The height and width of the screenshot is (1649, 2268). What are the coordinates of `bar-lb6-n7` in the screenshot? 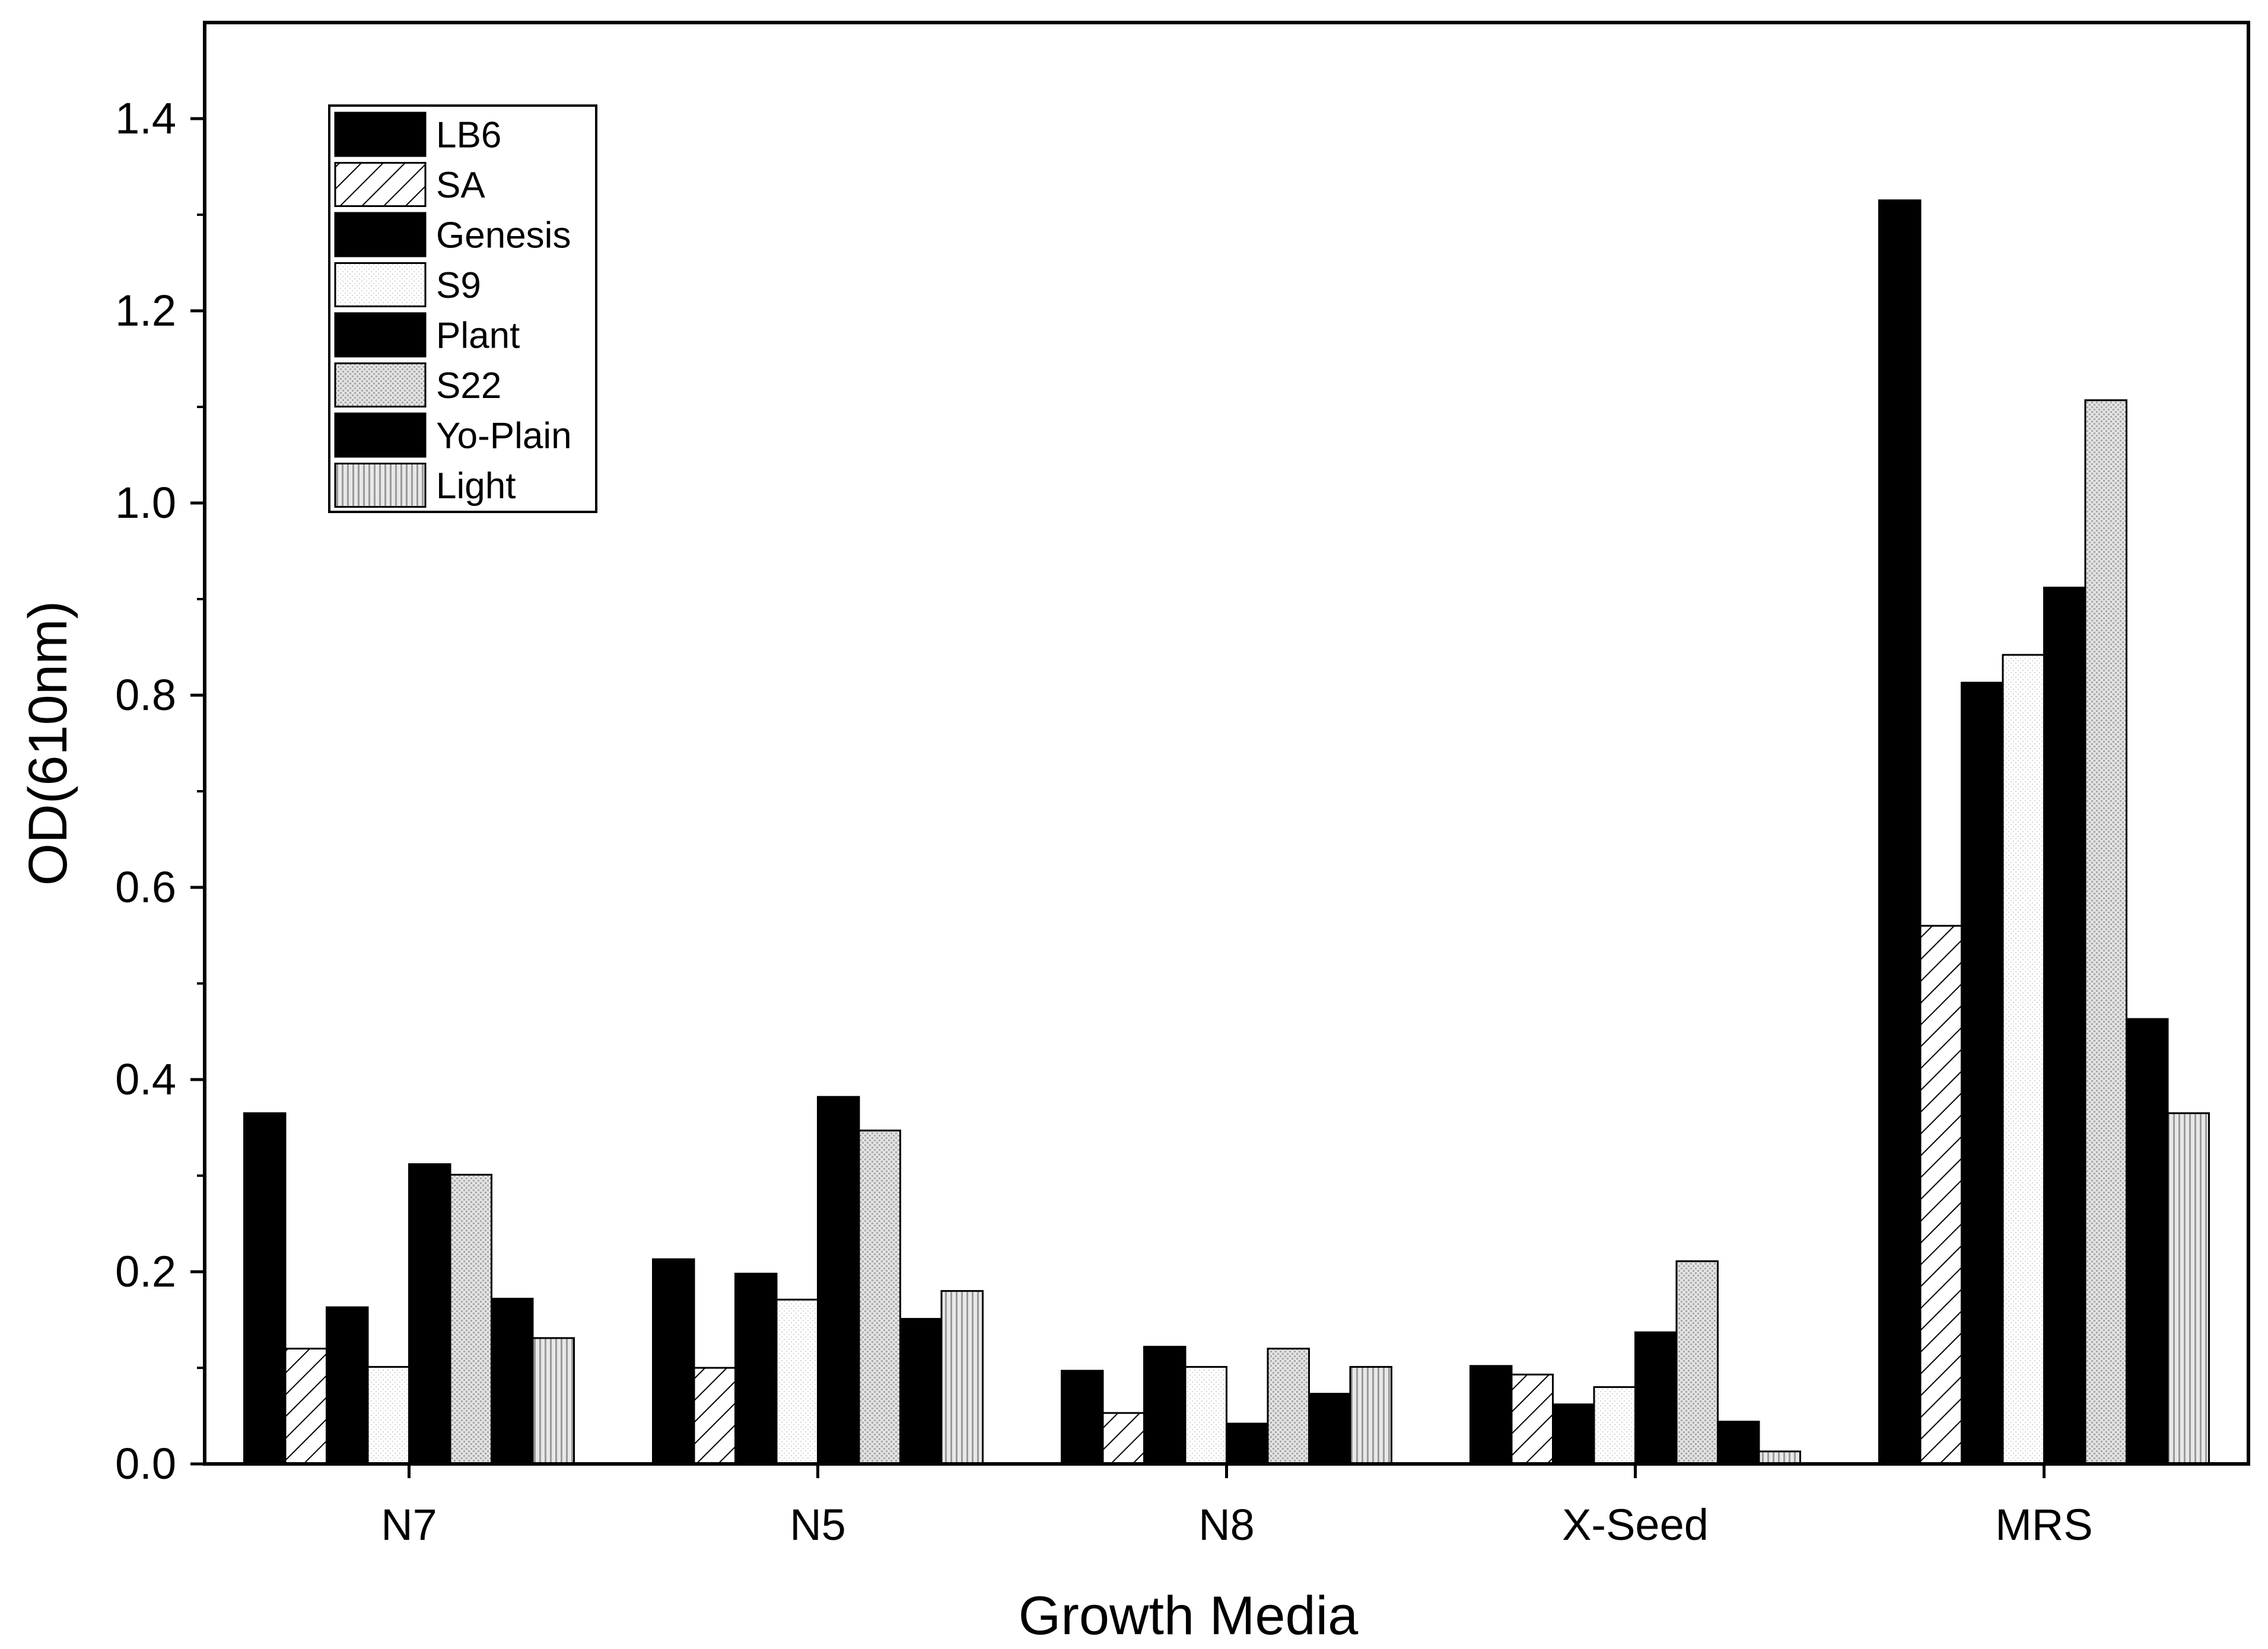 It's located at (265, 1288).